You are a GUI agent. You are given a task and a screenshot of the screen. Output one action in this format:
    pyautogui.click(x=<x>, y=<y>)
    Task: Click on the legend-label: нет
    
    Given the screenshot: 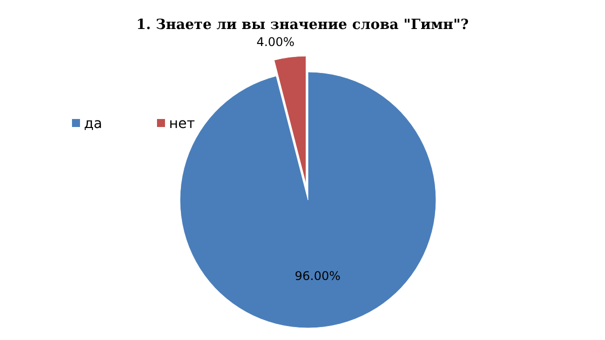 What is the action you would take?
    pyautogui.click(x=182, y=124)
    